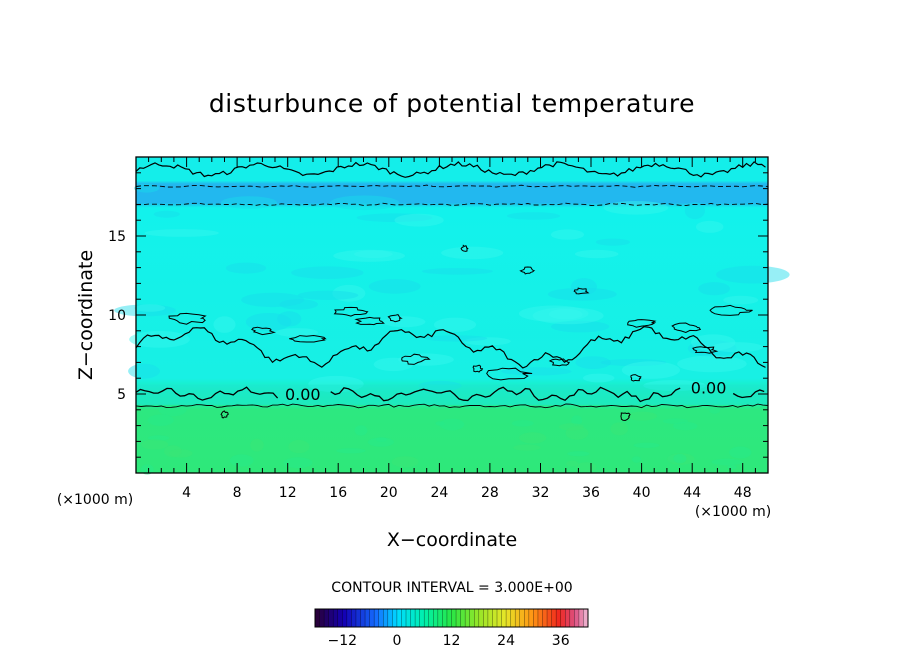 The height and width of the screenshot is (654, 904). Describe the element at coordinates (506, 641) in the screenshot. I see `colorbar-tick-label: 24` at that location.